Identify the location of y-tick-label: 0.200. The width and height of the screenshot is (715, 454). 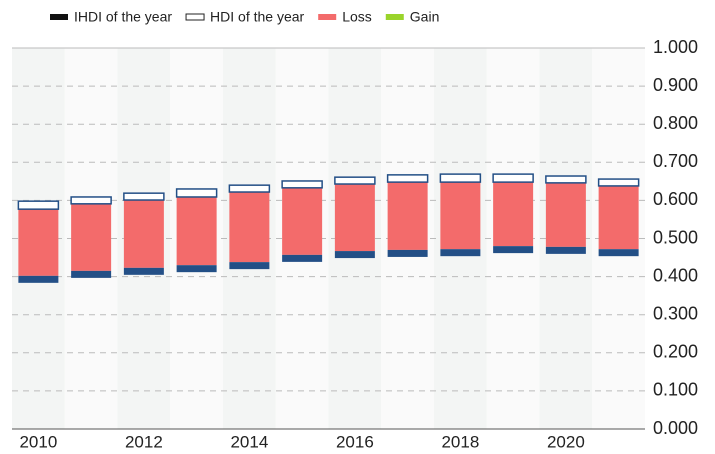
(675, 352).